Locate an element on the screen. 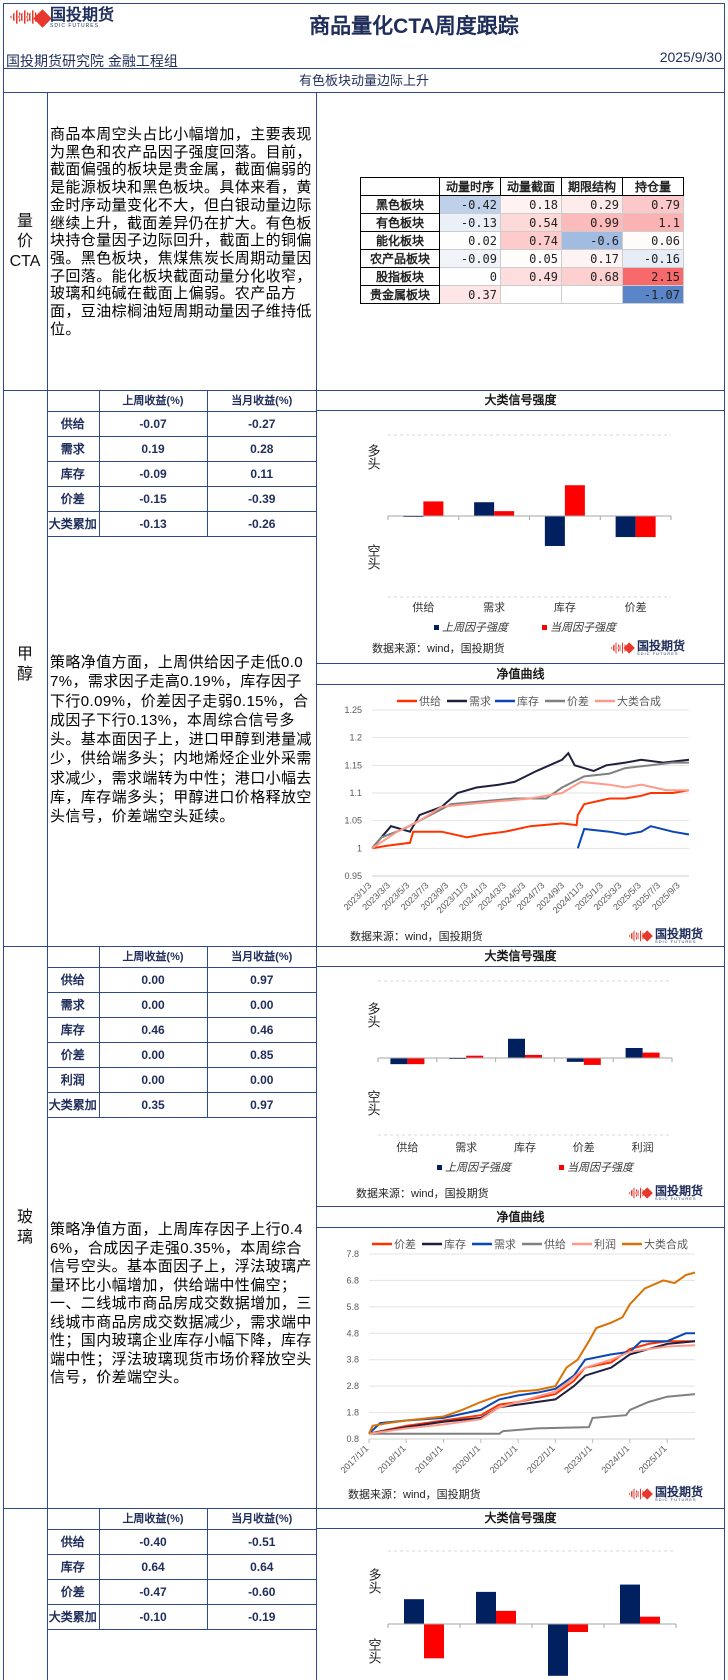  table-row: 价差 -0.47 -0.60 is located at coordinates (181, 1592).